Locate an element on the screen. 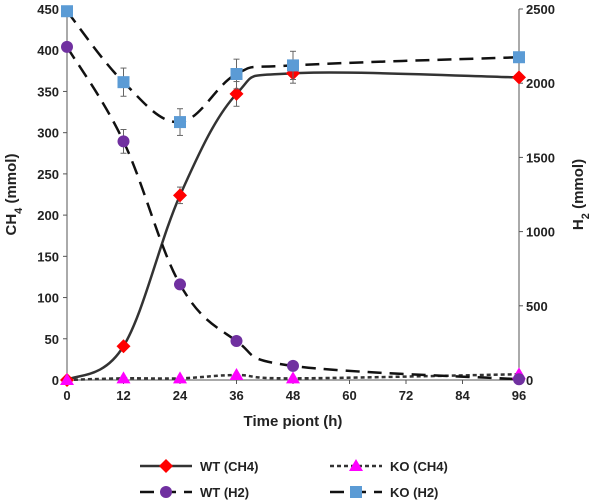 The image size is (597, 503). y-right-tick-label: 500 is located at coordinates (537, 306).